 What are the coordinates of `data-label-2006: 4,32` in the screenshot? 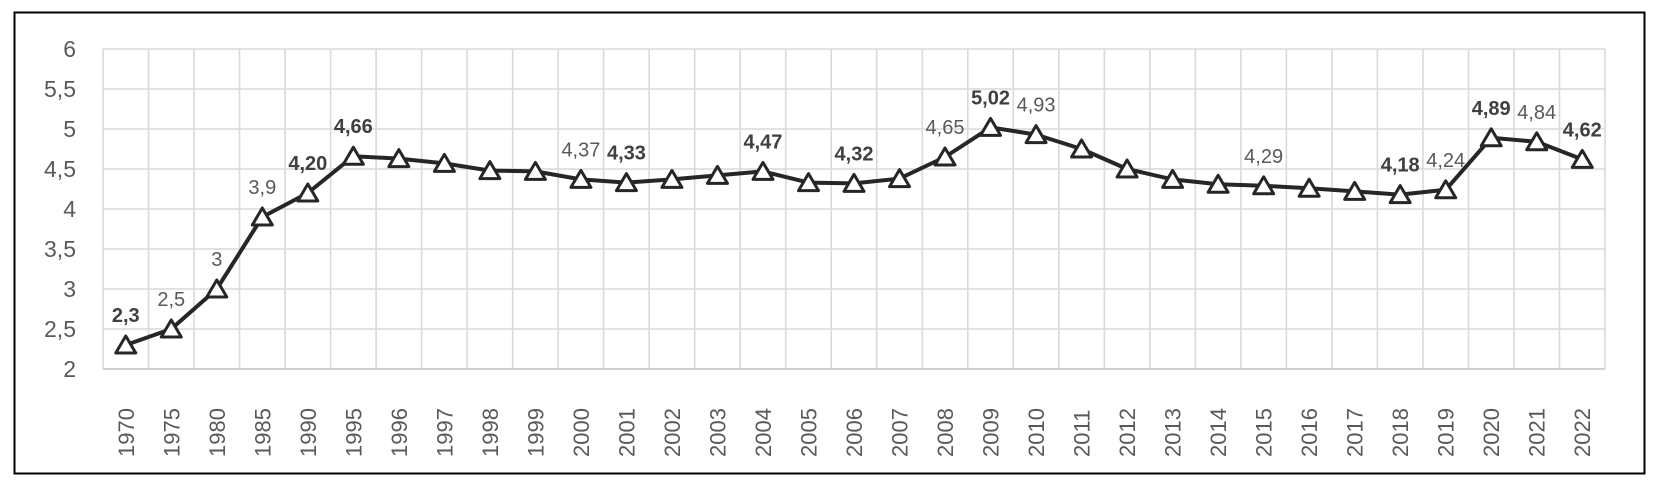 It's located at (854, 154).